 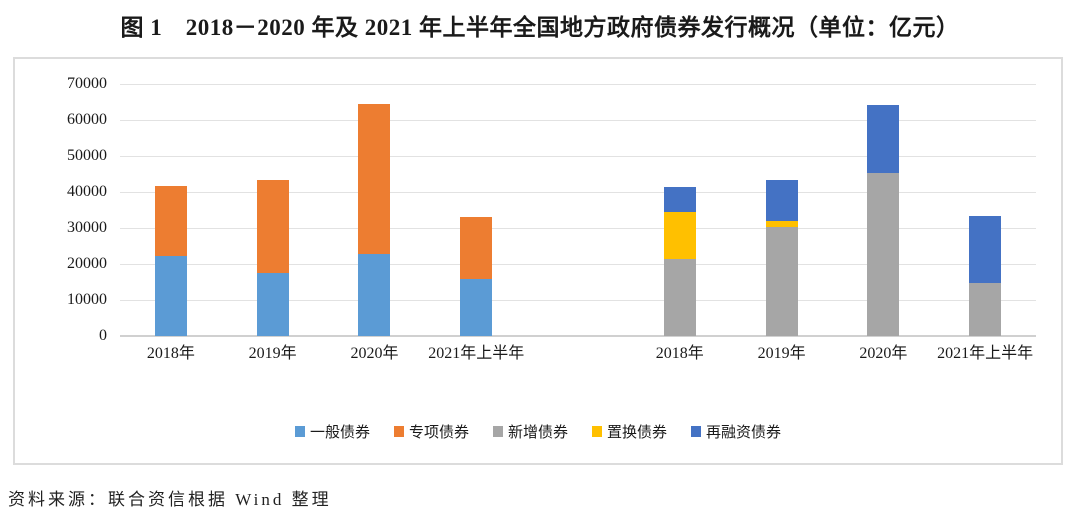 I want to click on legend-item: 新增债券, so click(x=530, y=431).